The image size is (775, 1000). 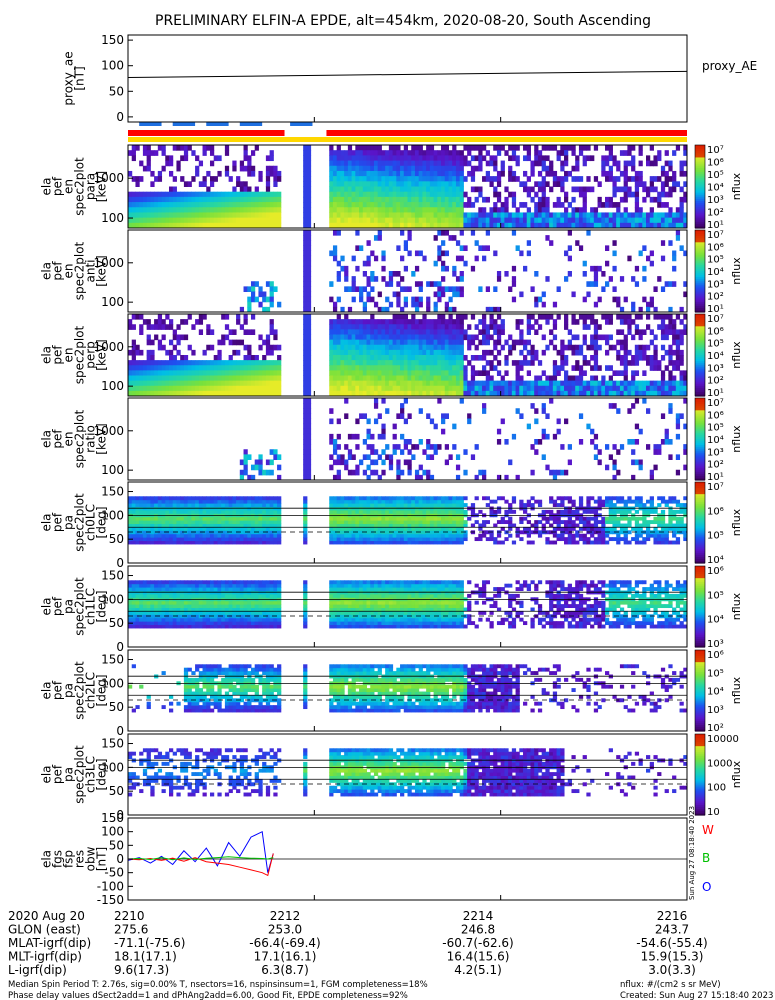 I want to click on colorbar-tick: 10², so click(x=715, y=297).